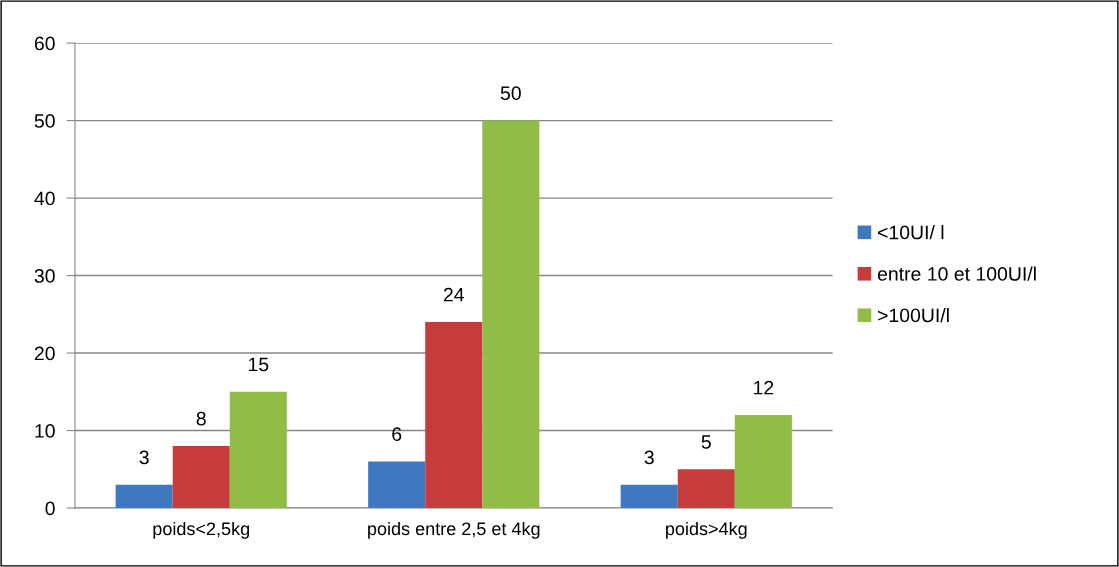 The width and height of the screenshot is (1119, 567). I want to click on legend-label: <10UI/ l, so click(911, 232).